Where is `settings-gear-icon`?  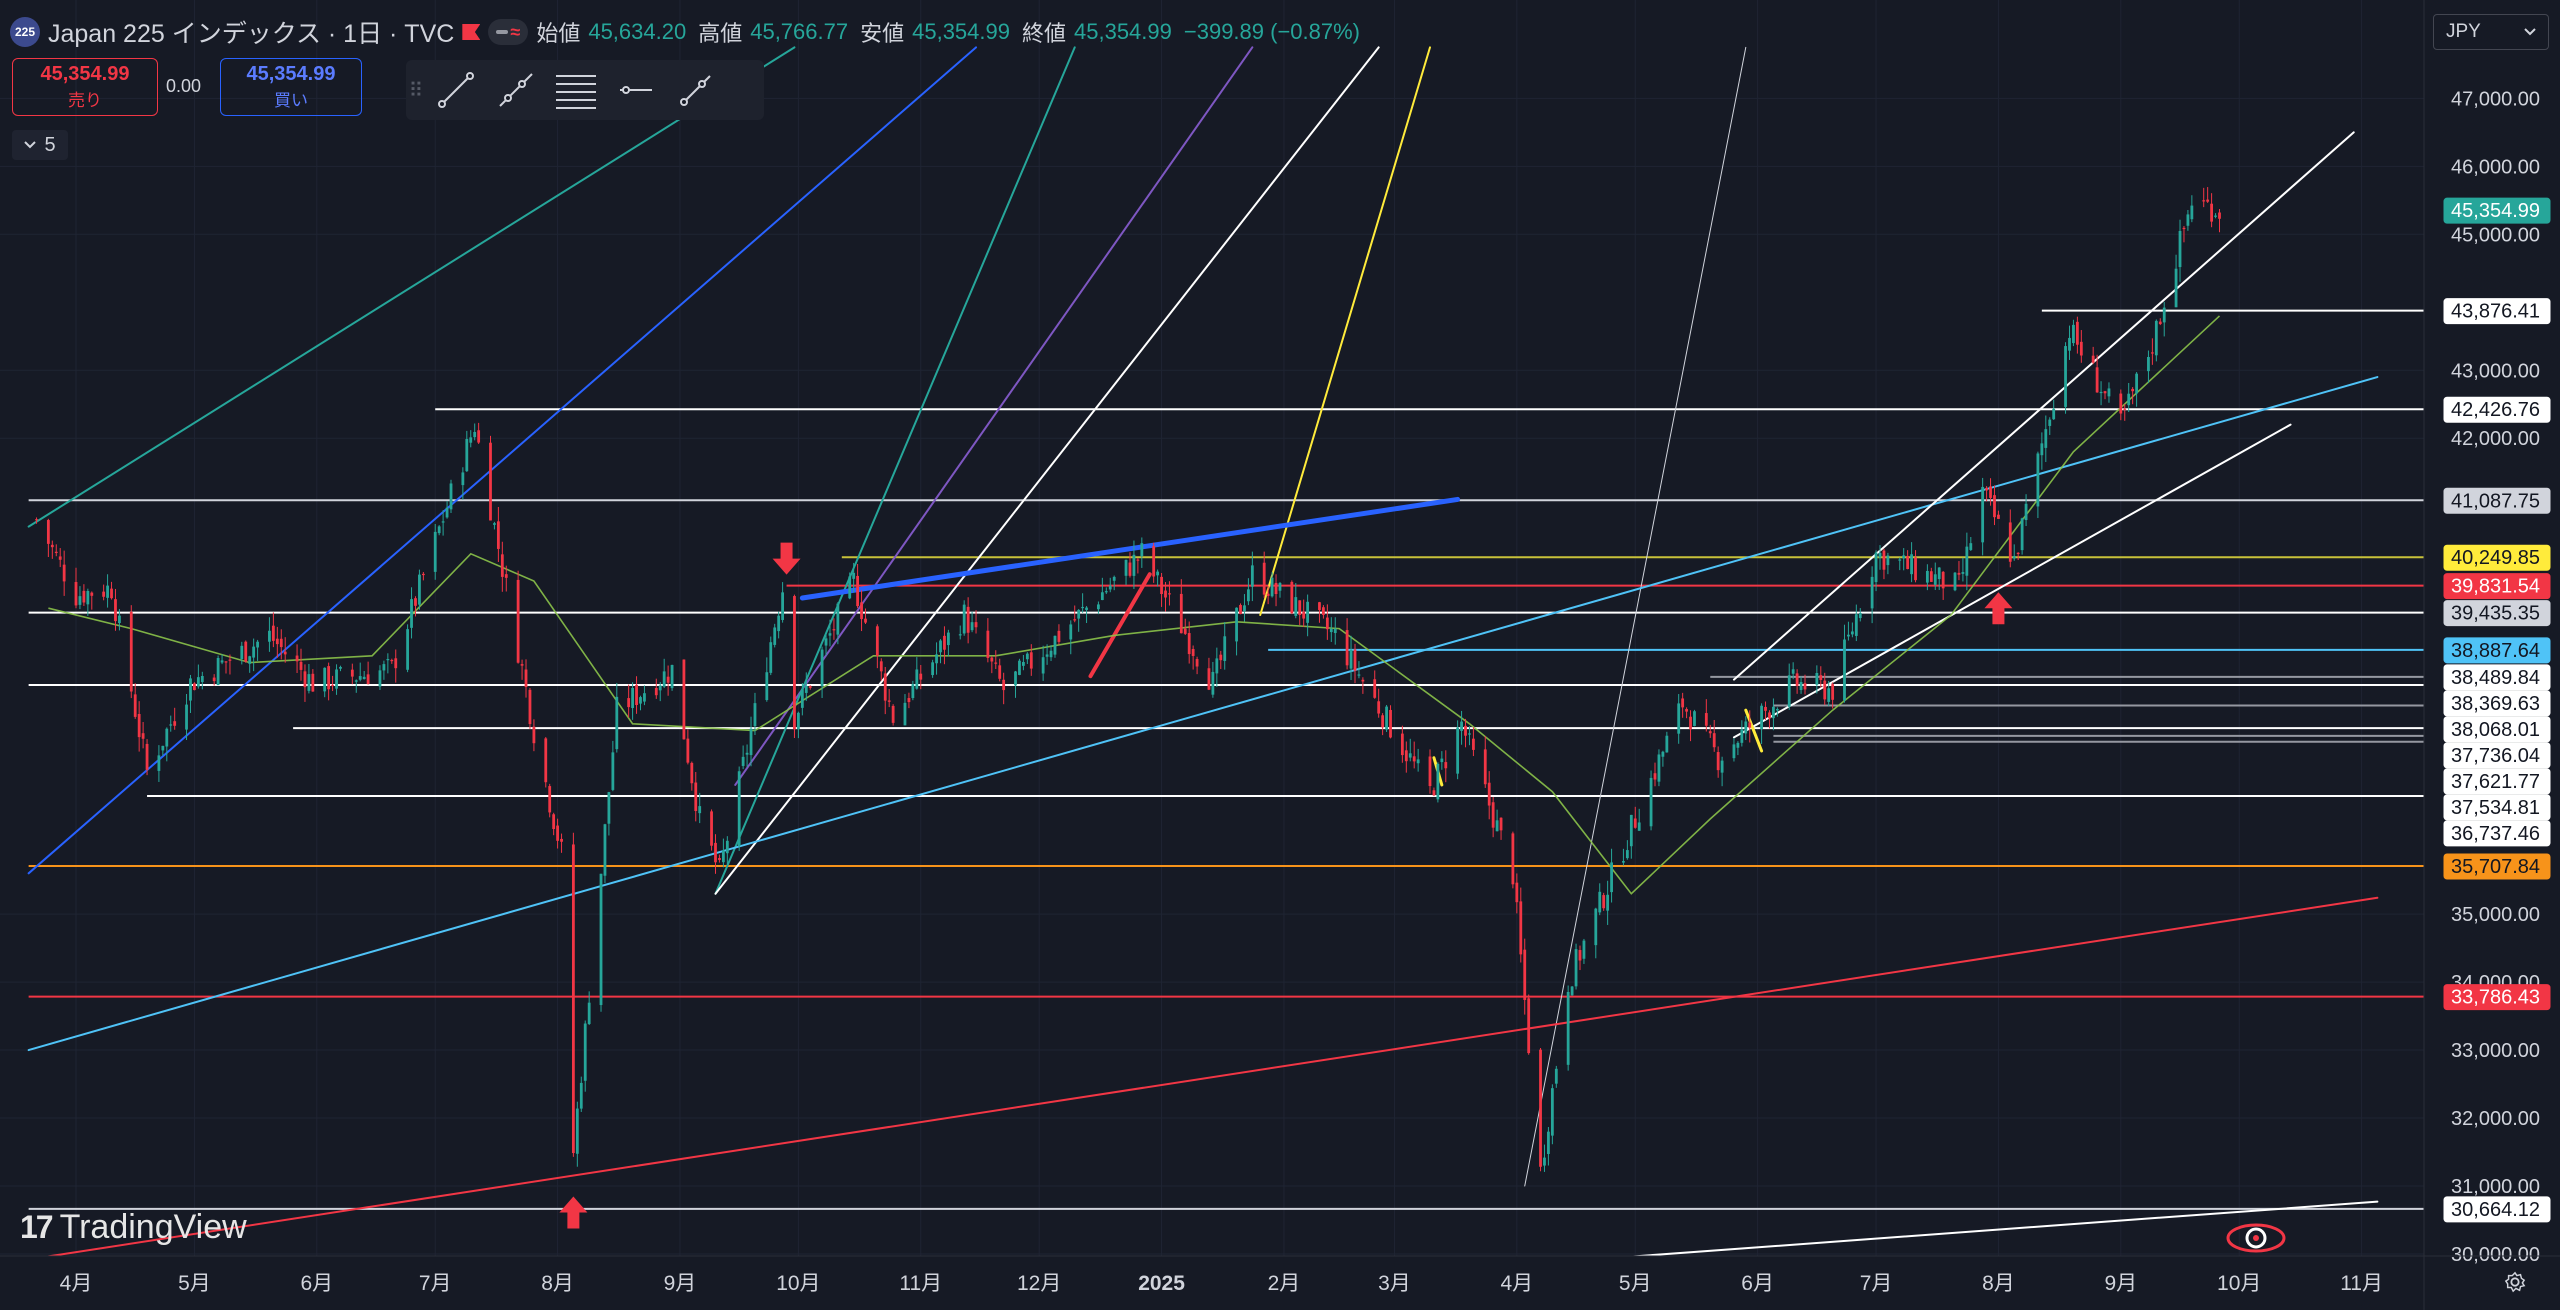 settings-gear-icon is located at coordinates (2515, 1282).